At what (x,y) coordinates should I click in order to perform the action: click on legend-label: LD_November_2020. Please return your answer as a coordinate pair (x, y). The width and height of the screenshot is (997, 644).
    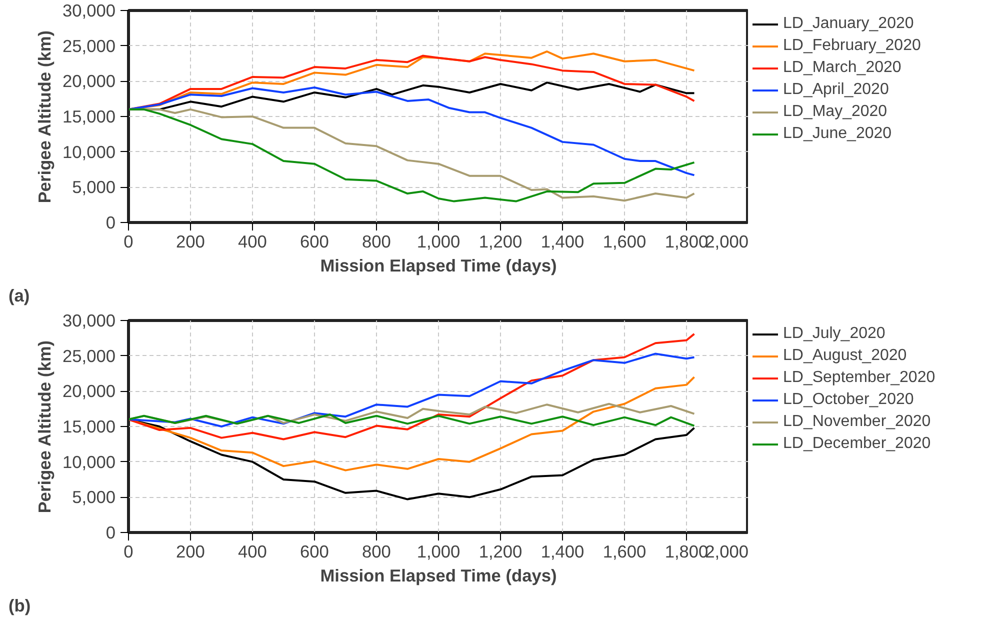
    Looking at the image, I should click on (857, 422).